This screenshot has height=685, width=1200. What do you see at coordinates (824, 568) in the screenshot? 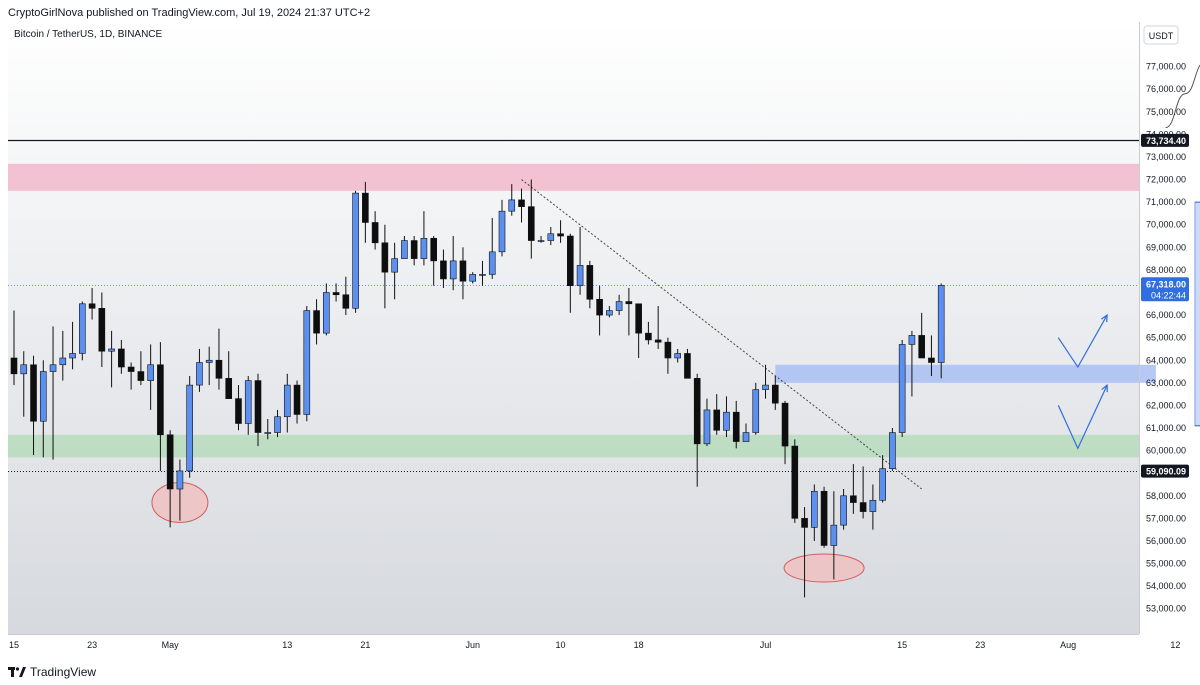
I see `highlight-circle` at bounding box center [824, 568].